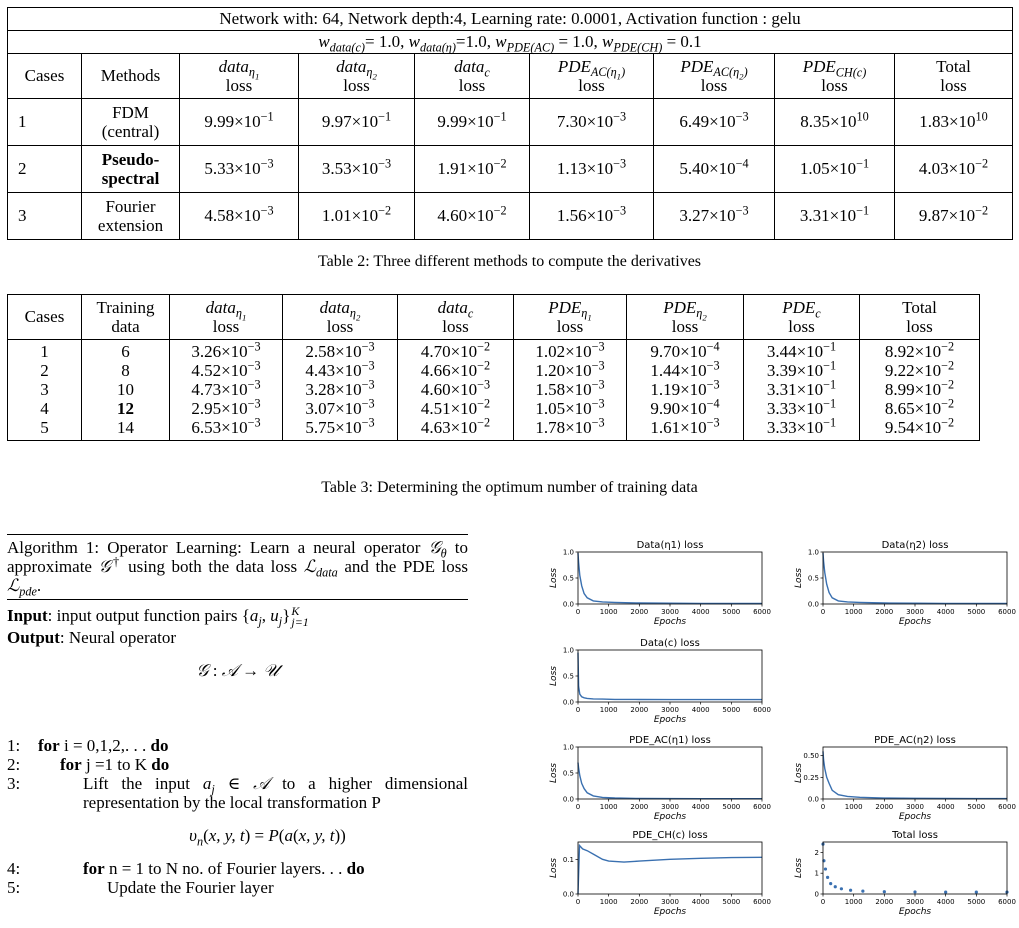 Image resolution: width=1019 pixels, height=928 pixels. What do you see at coordinates (44, 169) in the screenshot?
I see `case-cell: 2` at bounding box center [44, 169].